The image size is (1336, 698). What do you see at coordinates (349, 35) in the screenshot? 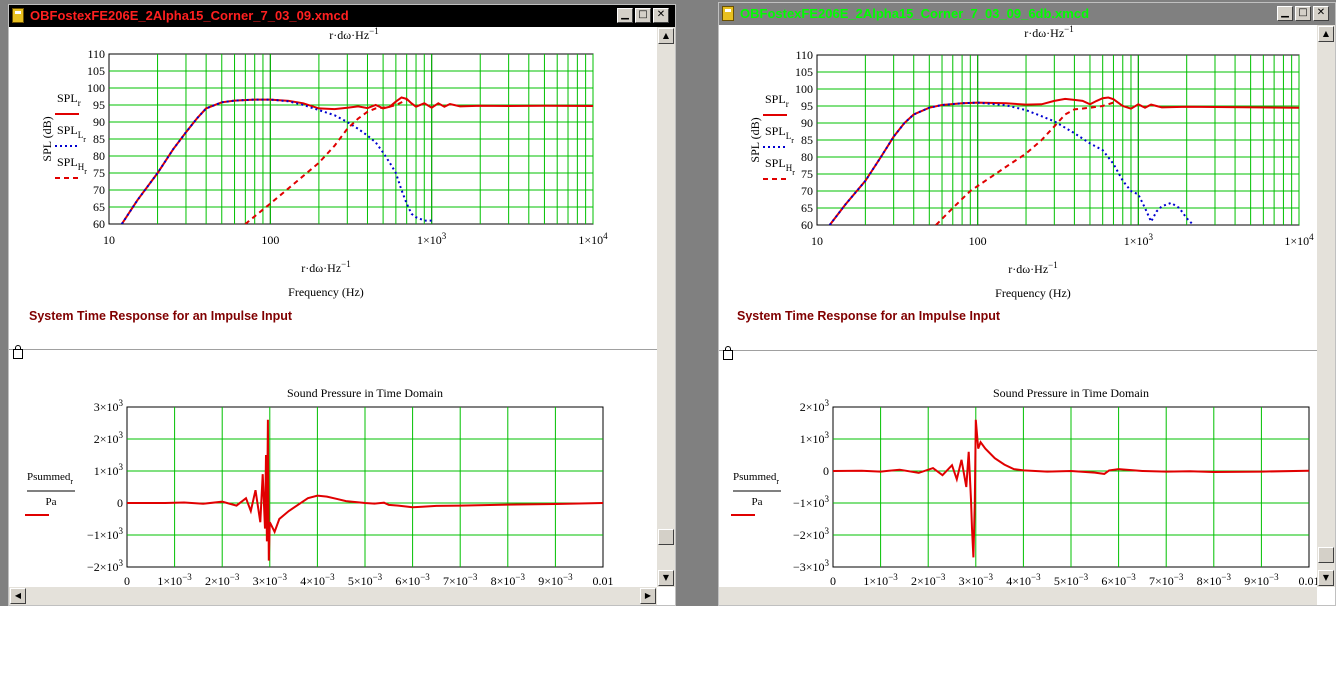
I see `overflow-expression-label-base: r·dω·Hz` at bounding box center [349, 35].